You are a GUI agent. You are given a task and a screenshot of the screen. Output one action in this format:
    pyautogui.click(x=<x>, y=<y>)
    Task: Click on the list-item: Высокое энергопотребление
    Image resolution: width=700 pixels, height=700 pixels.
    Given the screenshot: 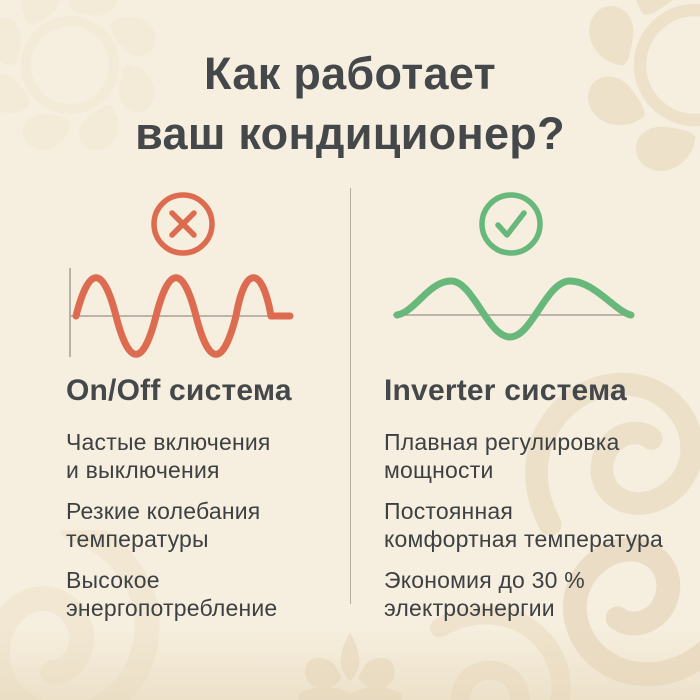 What is the action you would take?
    pyautogui.click(x=172, y=594)
    